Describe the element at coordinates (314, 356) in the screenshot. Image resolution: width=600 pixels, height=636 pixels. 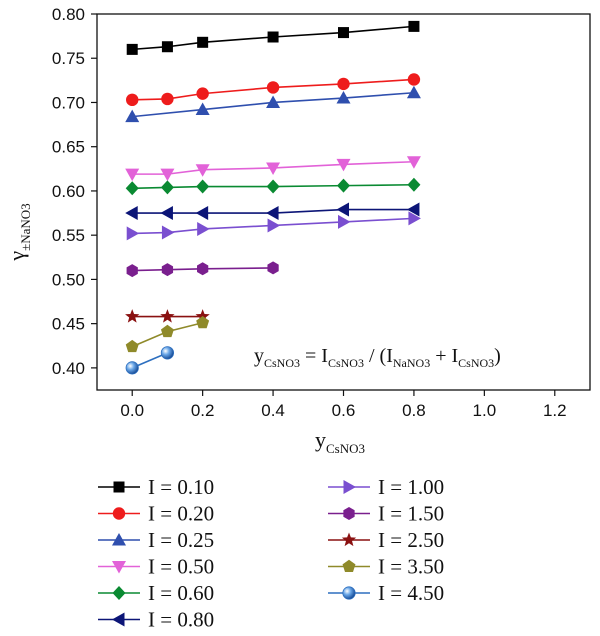
I see `annot-eq: = I` at that location.